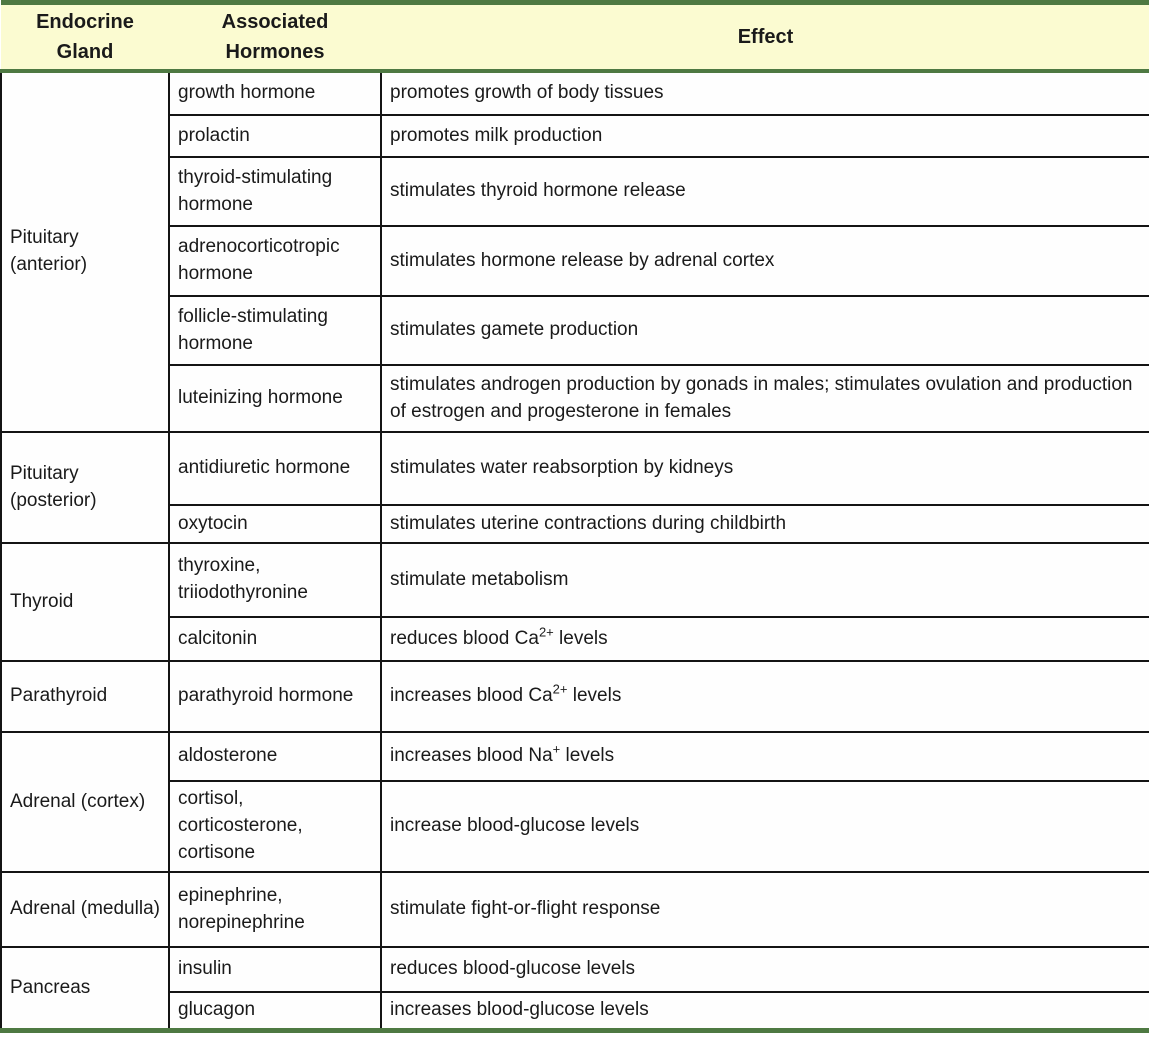 This screenshot has width=1149, height=1037. What do you see at coordinates (556, 749) in the screenshot?
I see `superscript-ion-charge: +` at bounding box center [556, 749].